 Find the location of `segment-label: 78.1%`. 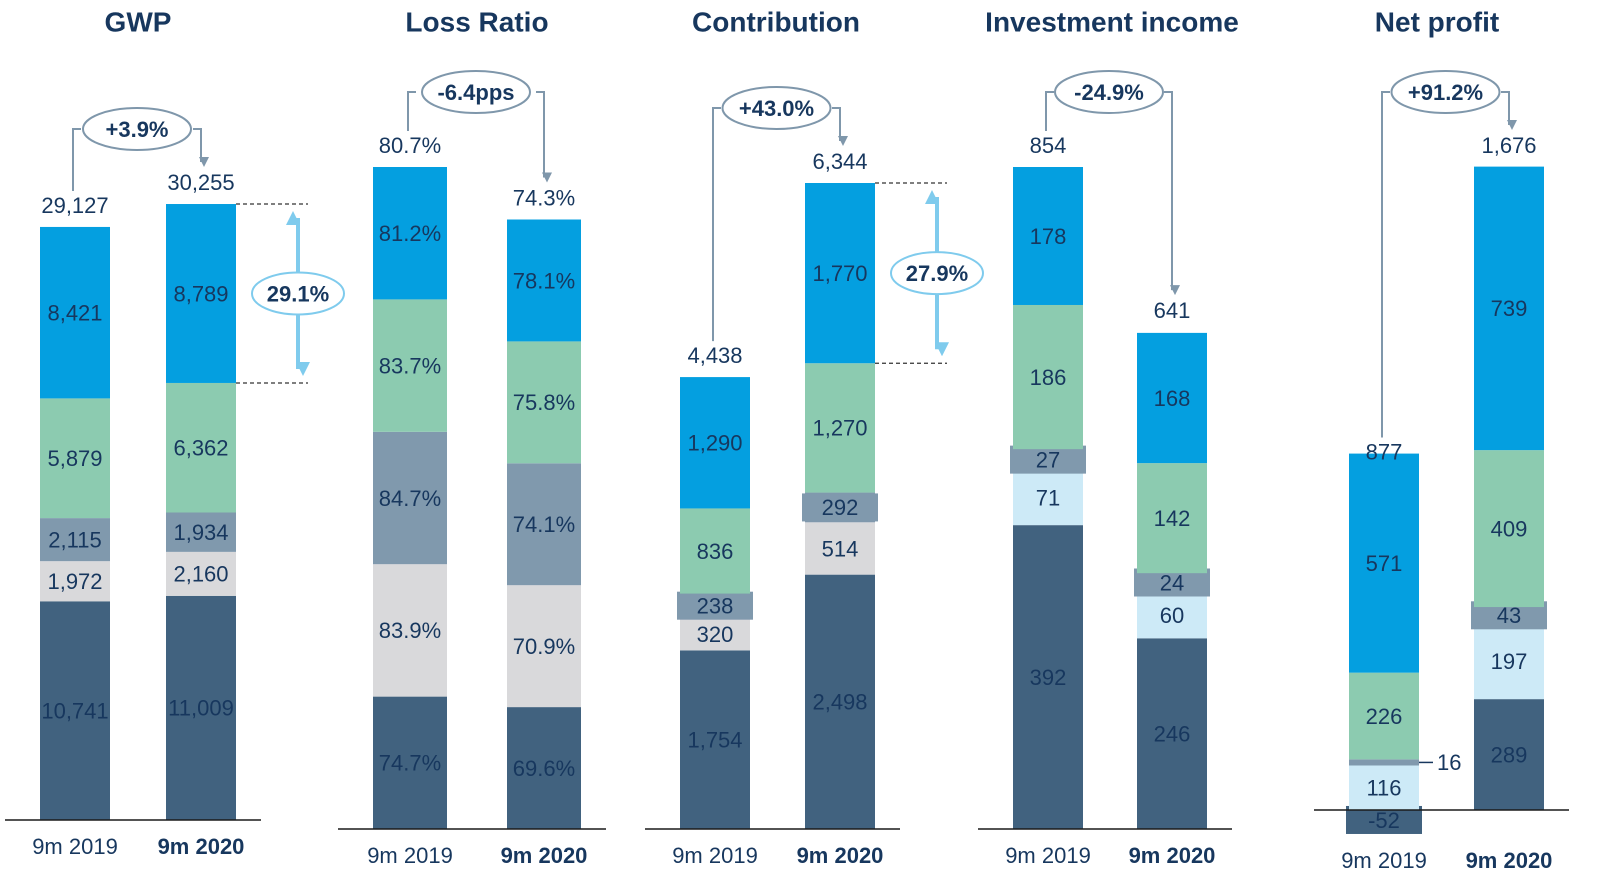

segment-label: 78.1% is located at coordinates (544, 280).